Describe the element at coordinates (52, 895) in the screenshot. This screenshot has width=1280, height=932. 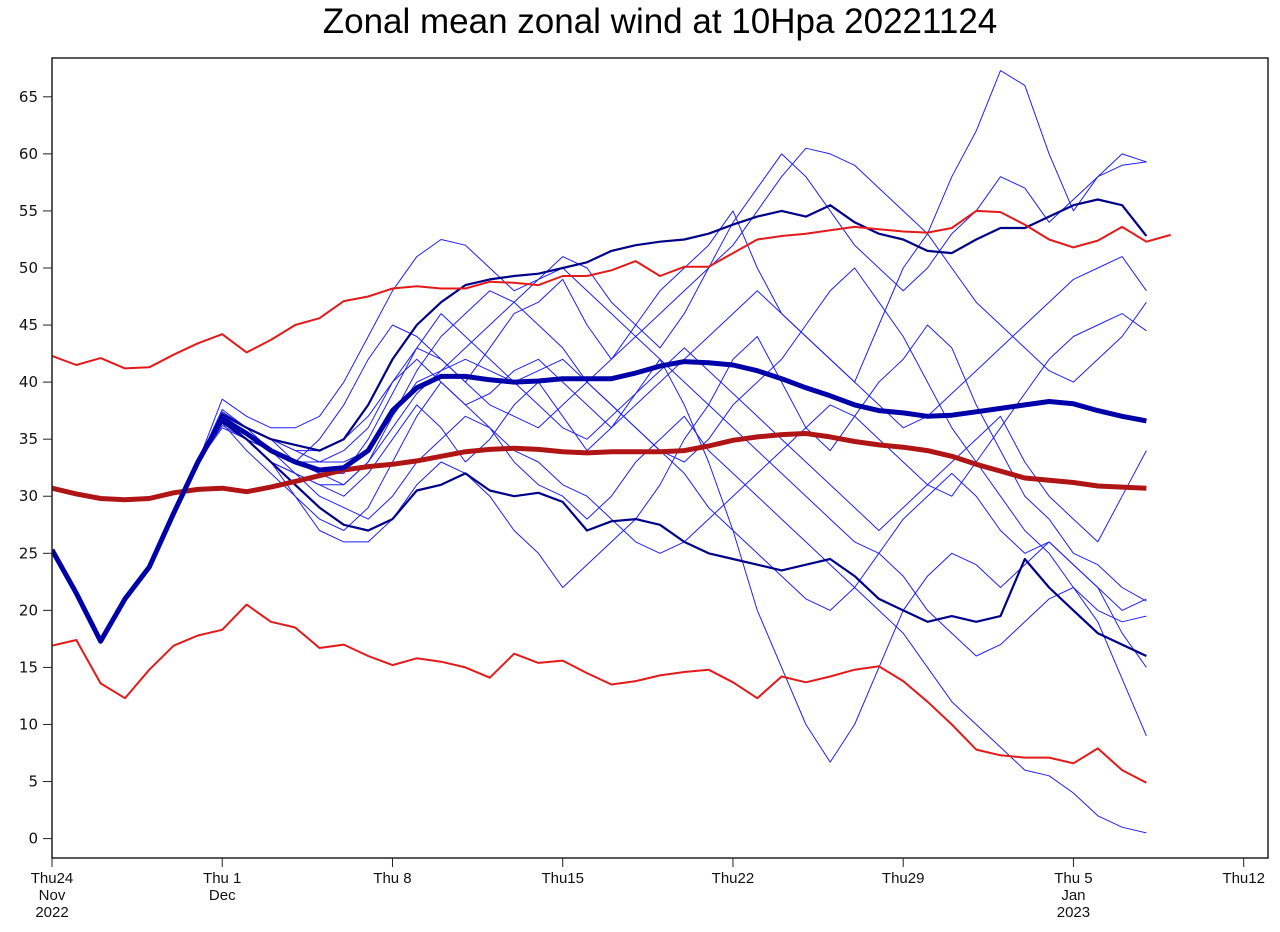
I see `x-tick-label: Nov` at that location.